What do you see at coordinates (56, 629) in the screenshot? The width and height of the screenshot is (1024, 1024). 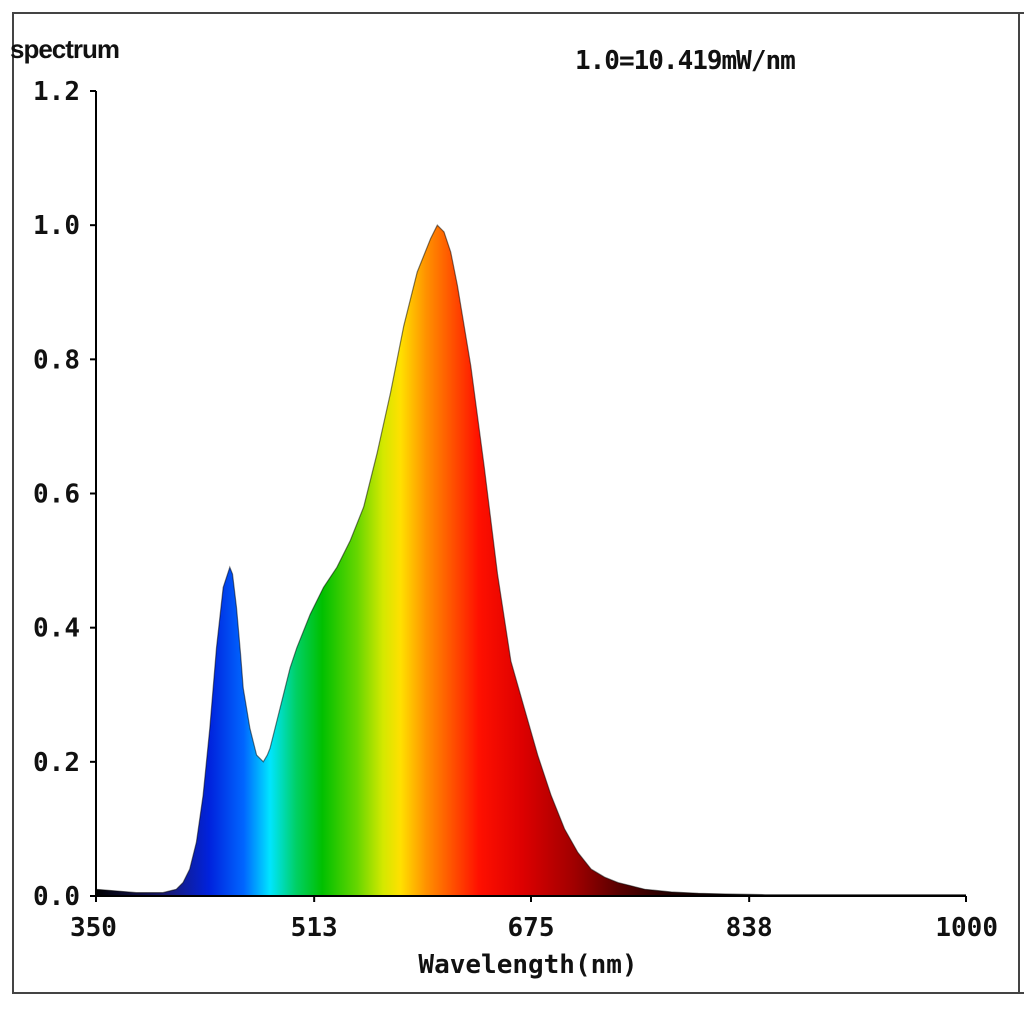 I see `y-tick-label: 0.4` at bounding box center [56, 629].